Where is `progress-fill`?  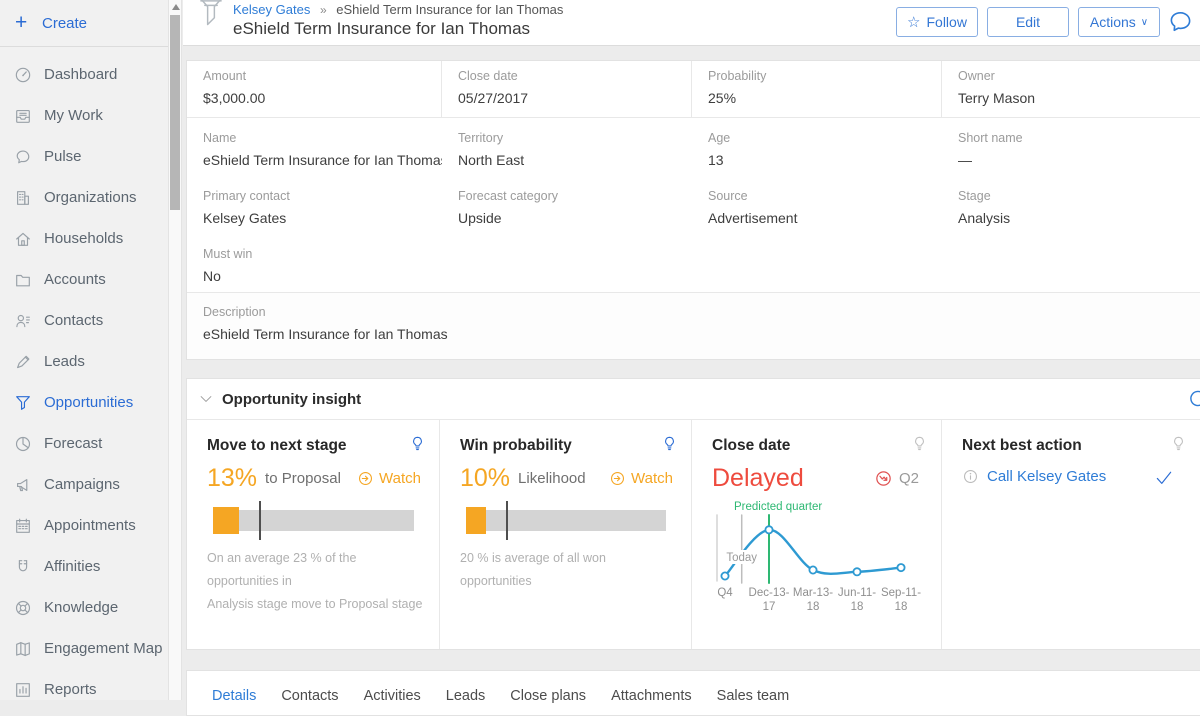 progress-fill is located at coordinates (476, 520).